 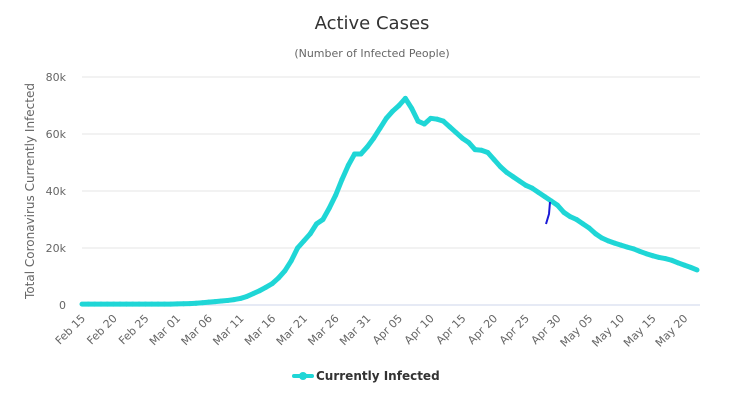 I want to click on x-tick-label: Apr 25, so click(x=514, y=329).